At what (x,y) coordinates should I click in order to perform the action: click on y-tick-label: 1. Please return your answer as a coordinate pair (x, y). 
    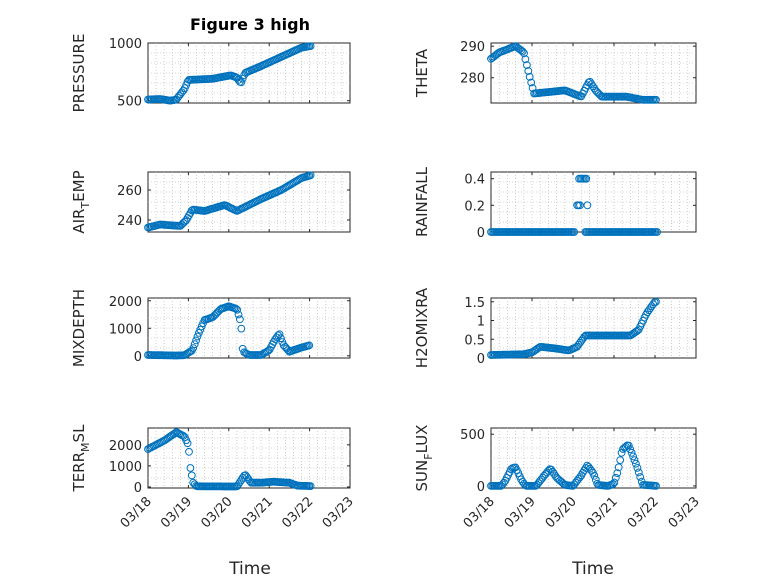
    Looking at the image, I should click on (481, 322).